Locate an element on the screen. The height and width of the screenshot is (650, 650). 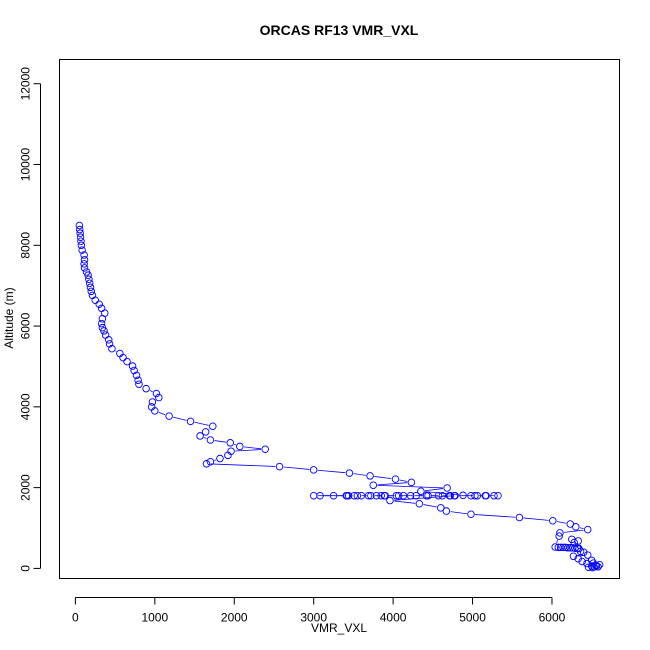
y-tick-label: 0 is located at coordinates (26, 568).